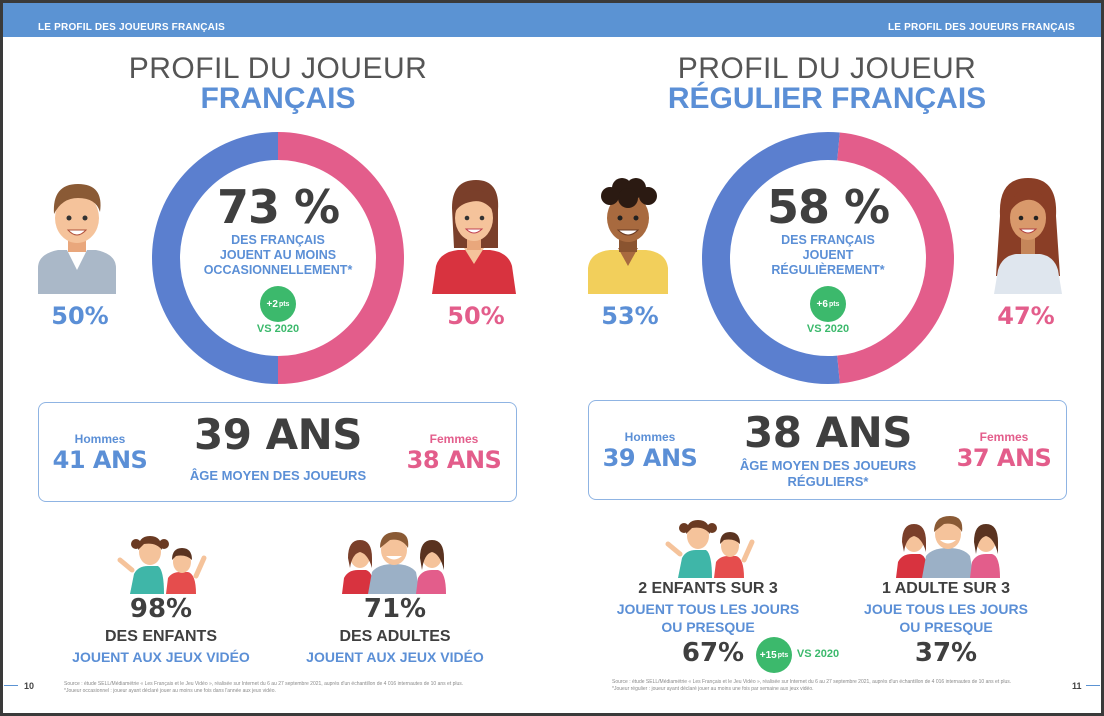 The width and height of the screenshot is (1104, 716). What do you see at coordinates (278, 207) in the screenshot?
I see `left-center-pct: 73 %` at bounding box center [278, 207].